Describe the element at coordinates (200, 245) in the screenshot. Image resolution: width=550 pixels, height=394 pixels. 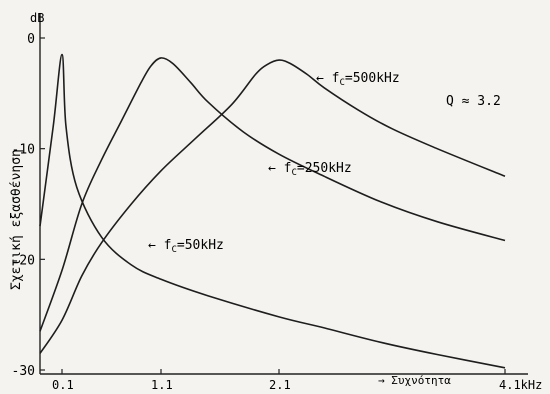
I see `series-label-50khz-rest: =50kHz` at that location.